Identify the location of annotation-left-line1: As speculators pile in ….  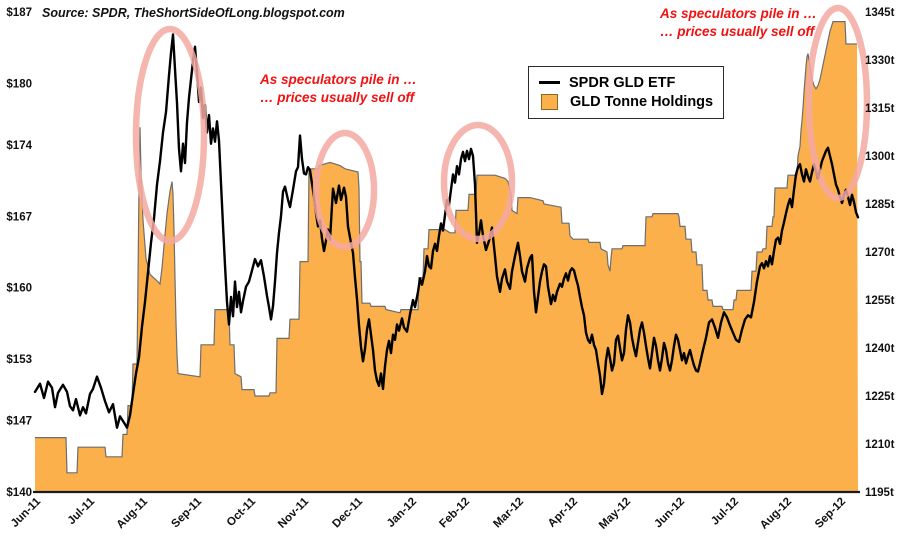
(338, 79).